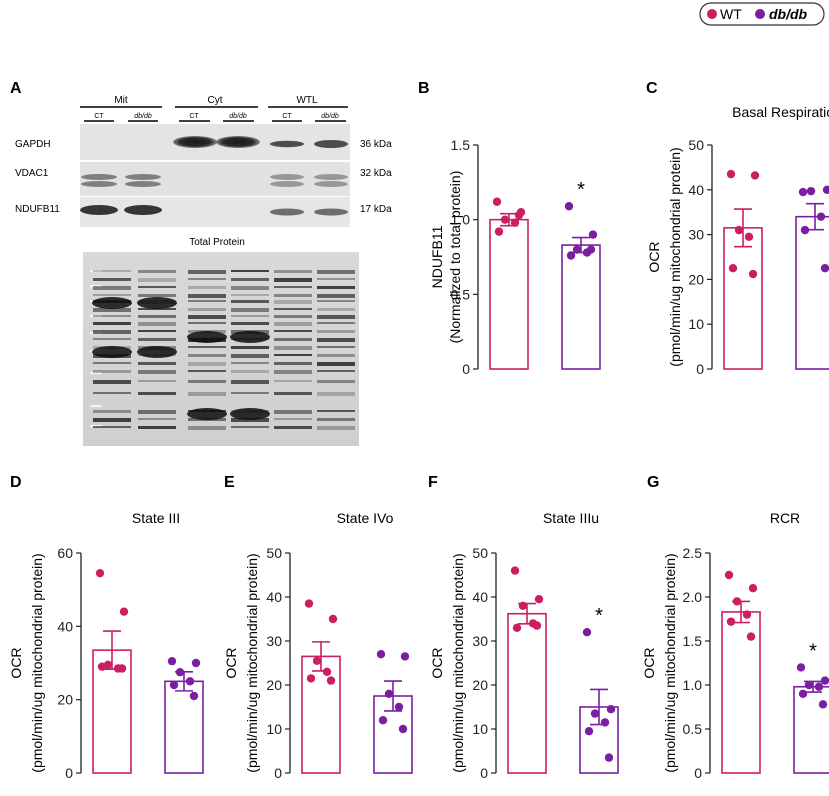  I want to click on chart-title: State III, so click(156, 518).